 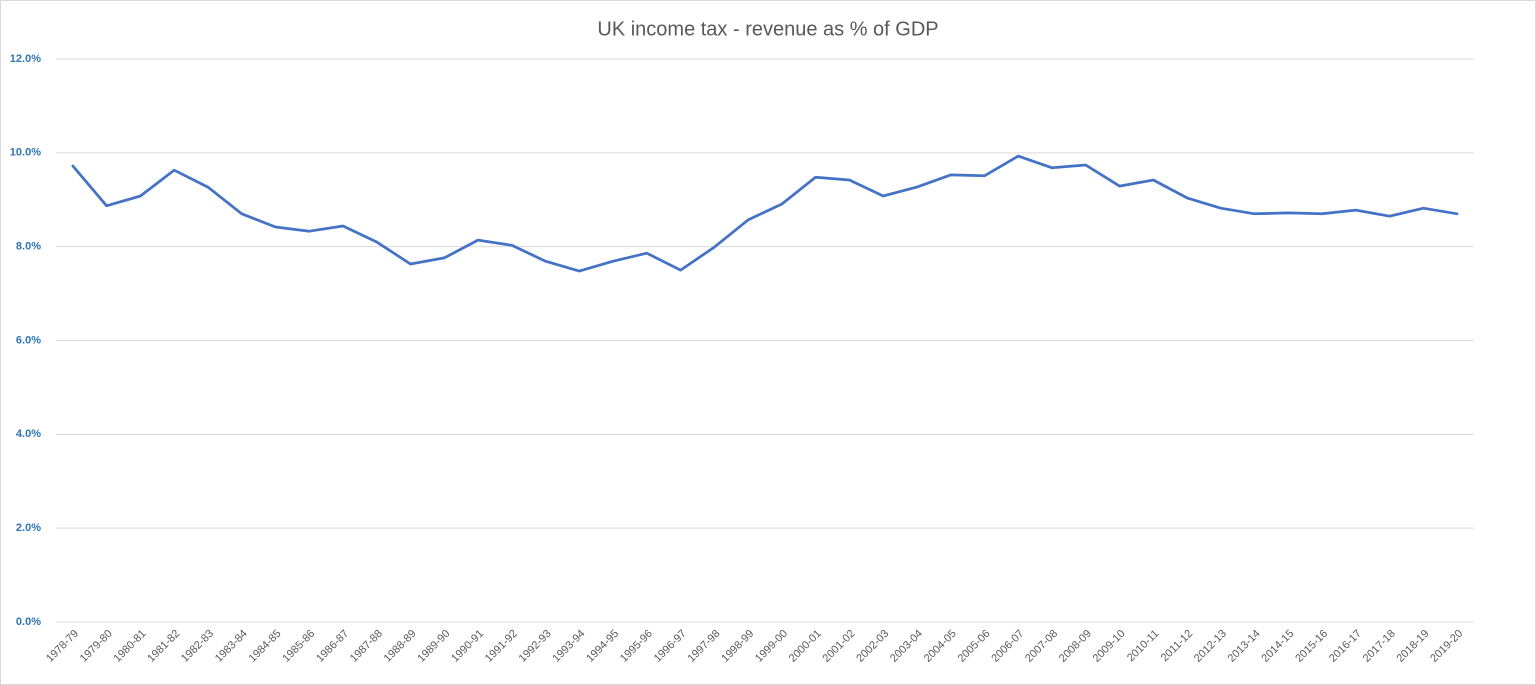 I want to click on y-tick-label: 4.0%, so click(x=28, y=434).